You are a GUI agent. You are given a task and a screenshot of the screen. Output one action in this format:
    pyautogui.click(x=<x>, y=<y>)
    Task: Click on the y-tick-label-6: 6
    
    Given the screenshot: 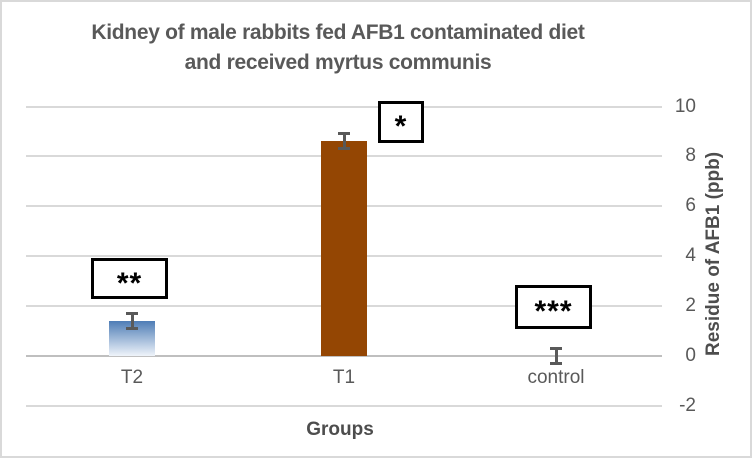 What is the action you would take?
    pyautogui.click(x=690, y=206)
    